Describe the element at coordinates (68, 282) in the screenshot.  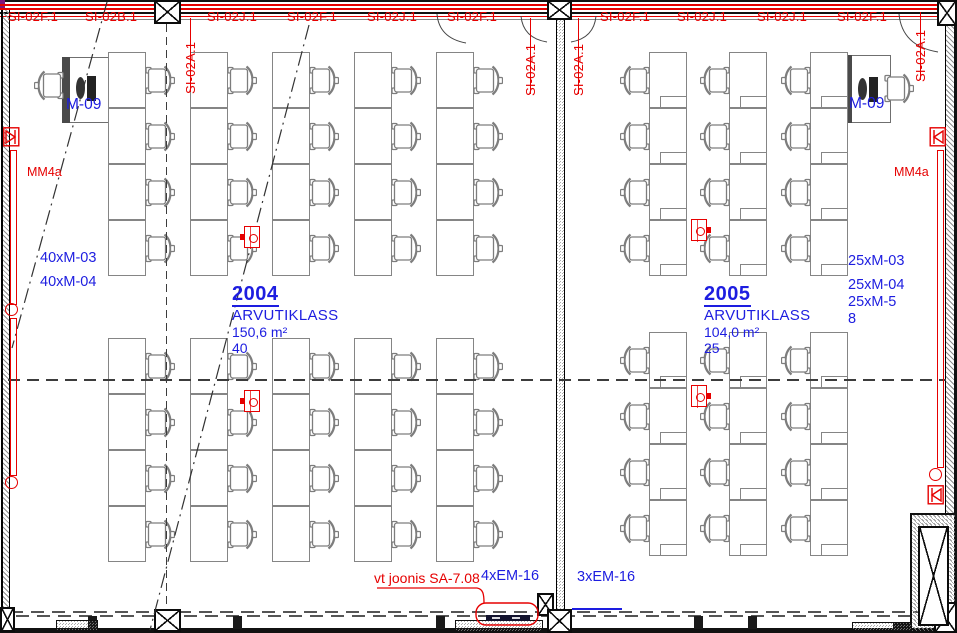
I see `equipment-count-label: 40xM-04` at that location.